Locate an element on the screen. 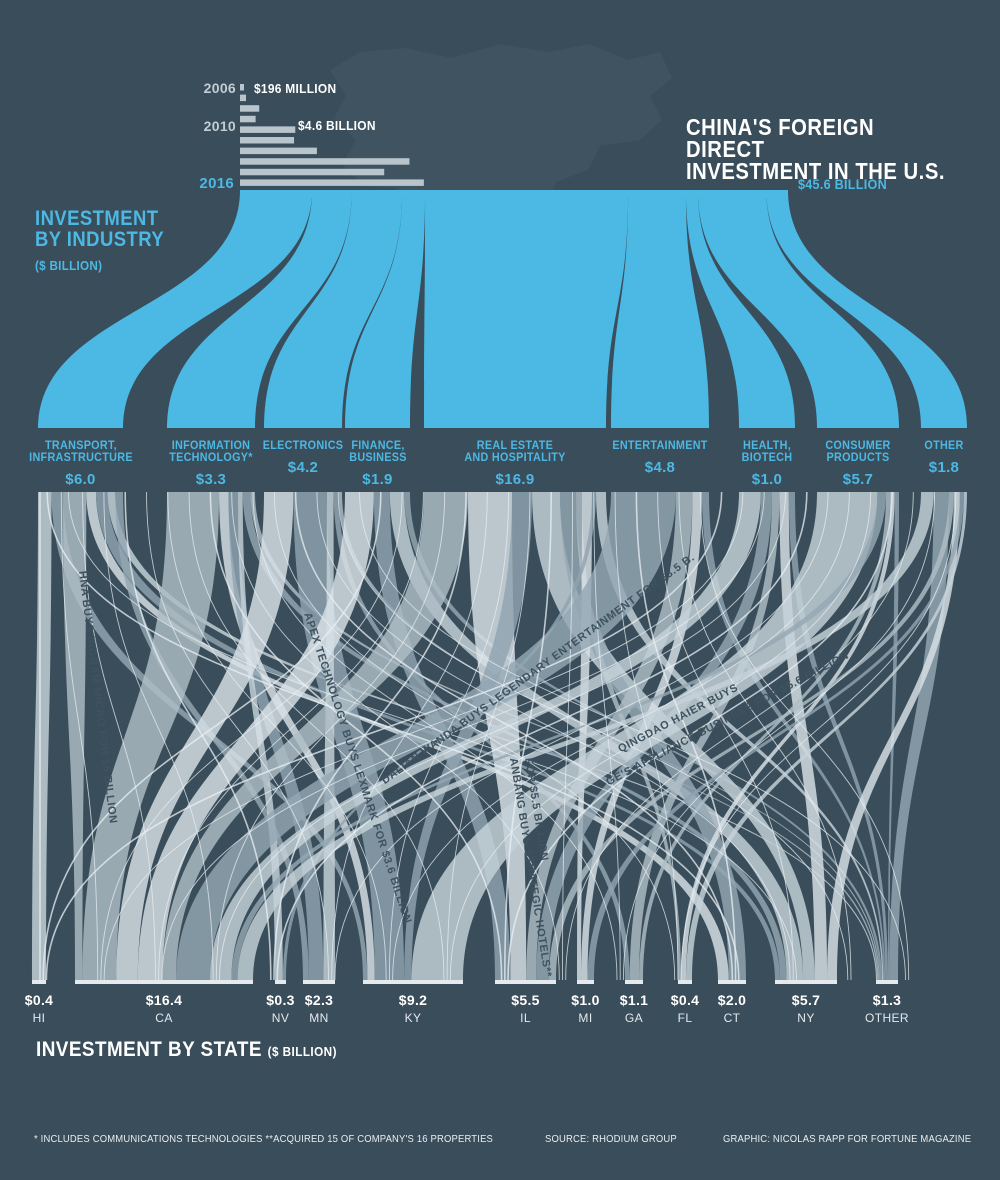 The image size is (1000, 1180). industry-value: $4.8 is located at coordinates (660, 467).